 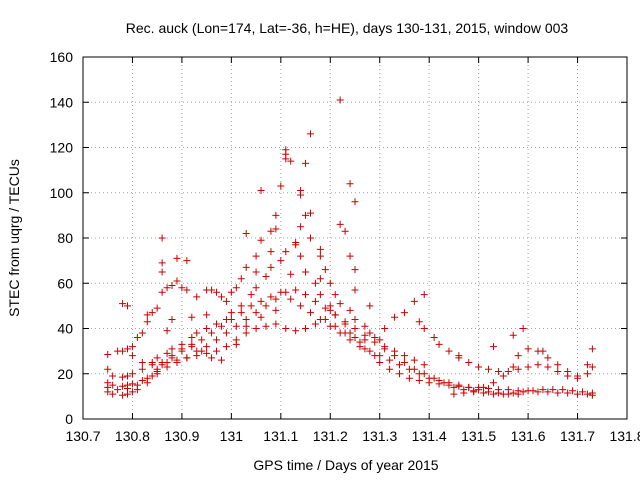 I want to click on x-tick-label: 130.8, so click(x=132, y=436).